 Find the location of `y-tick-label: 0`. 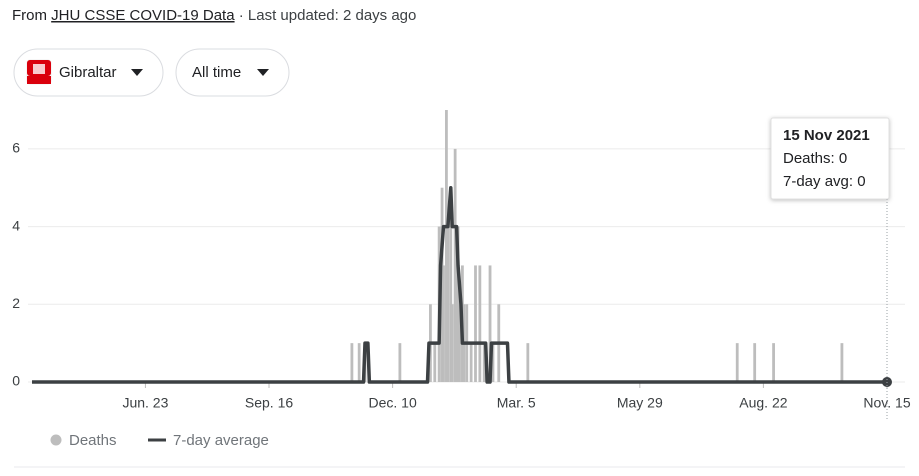

y-tick-label: 0 is located at coordinates (16, 381).